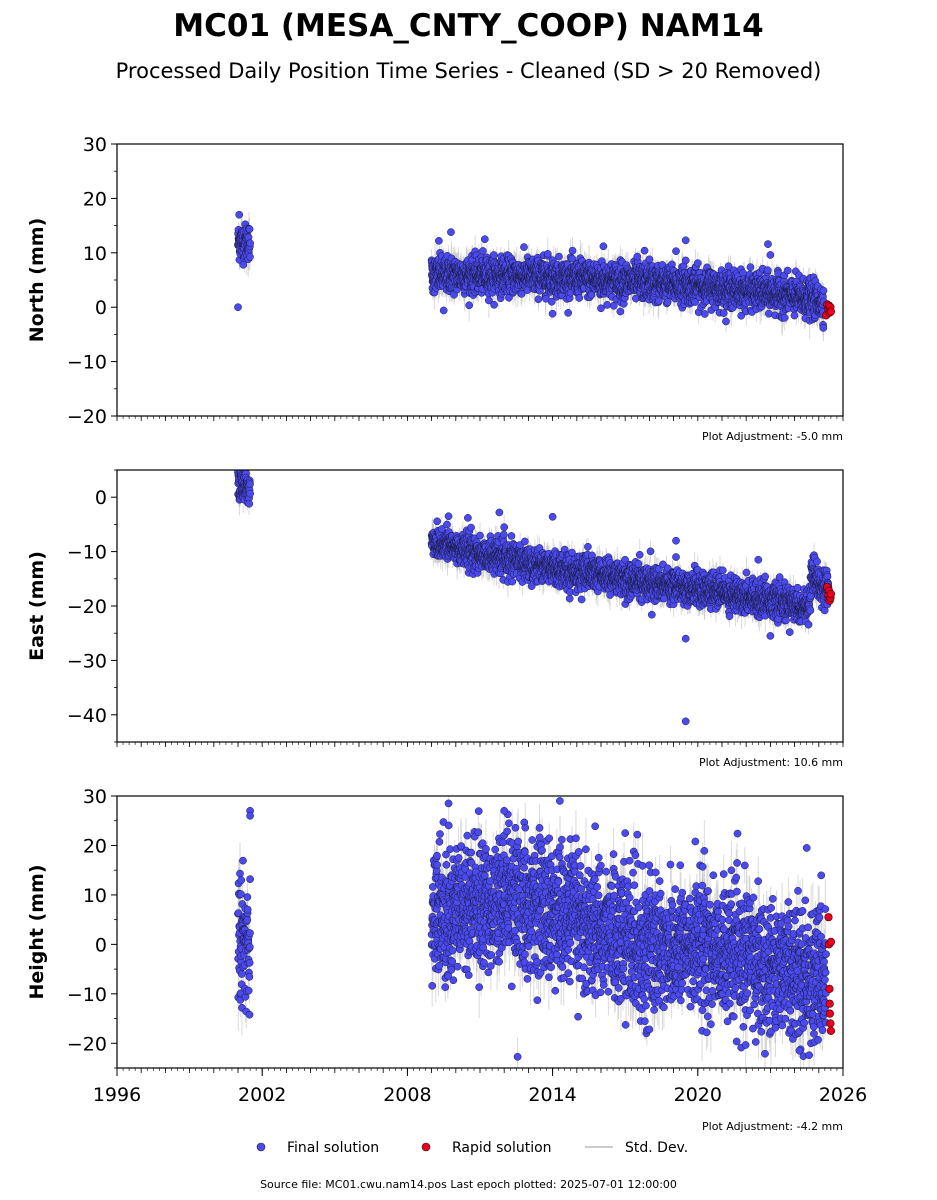 Image resolution: width=937 pixels, height=1200 pixels. I want to click on rapid-point, so click(831, 311).